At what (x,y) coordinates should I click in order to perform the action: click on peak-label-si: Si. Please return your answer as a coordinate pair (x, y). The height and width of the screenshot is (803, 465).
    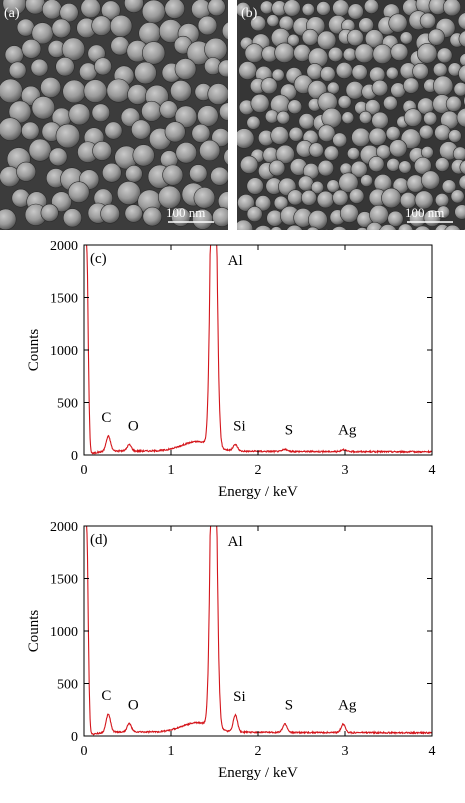
    Looking at the image, I should click on (239, 427).